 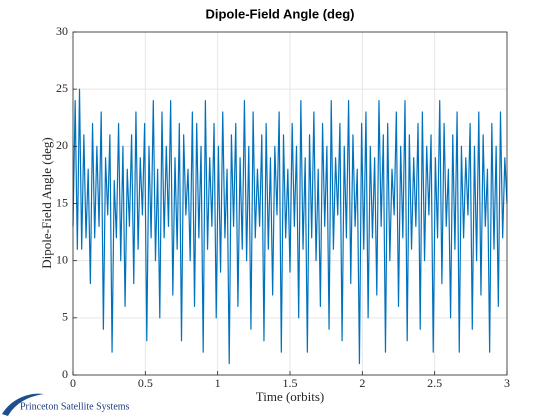 I want to click on y-tick-label: 25, so click(x=62, y=88).